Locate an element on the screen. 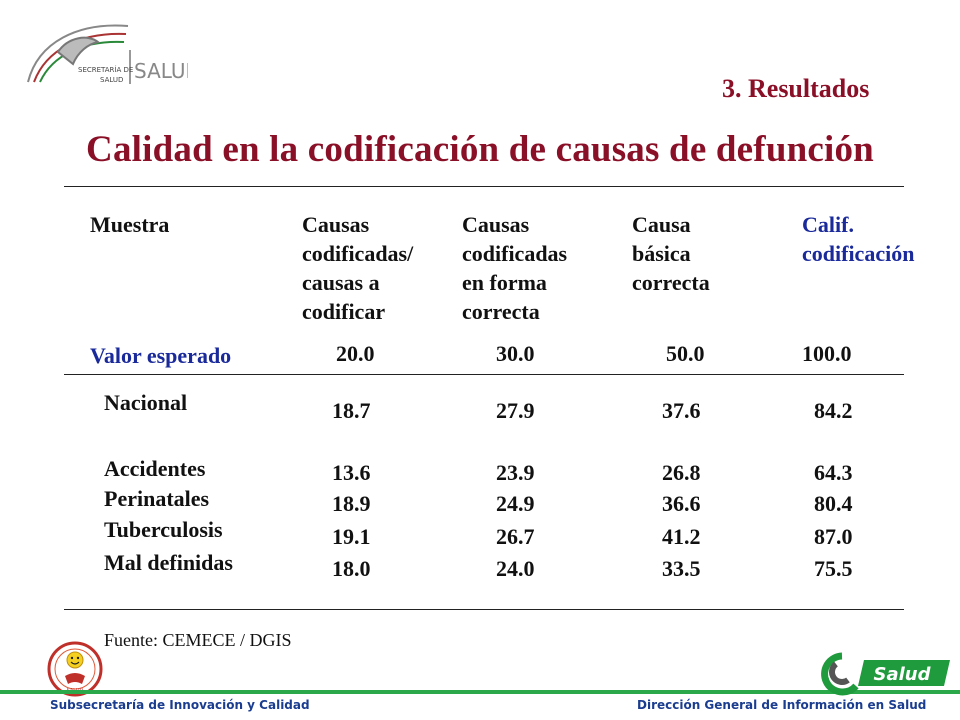  logo-text-bottom: SALUD is located at coordinates (111, 80).